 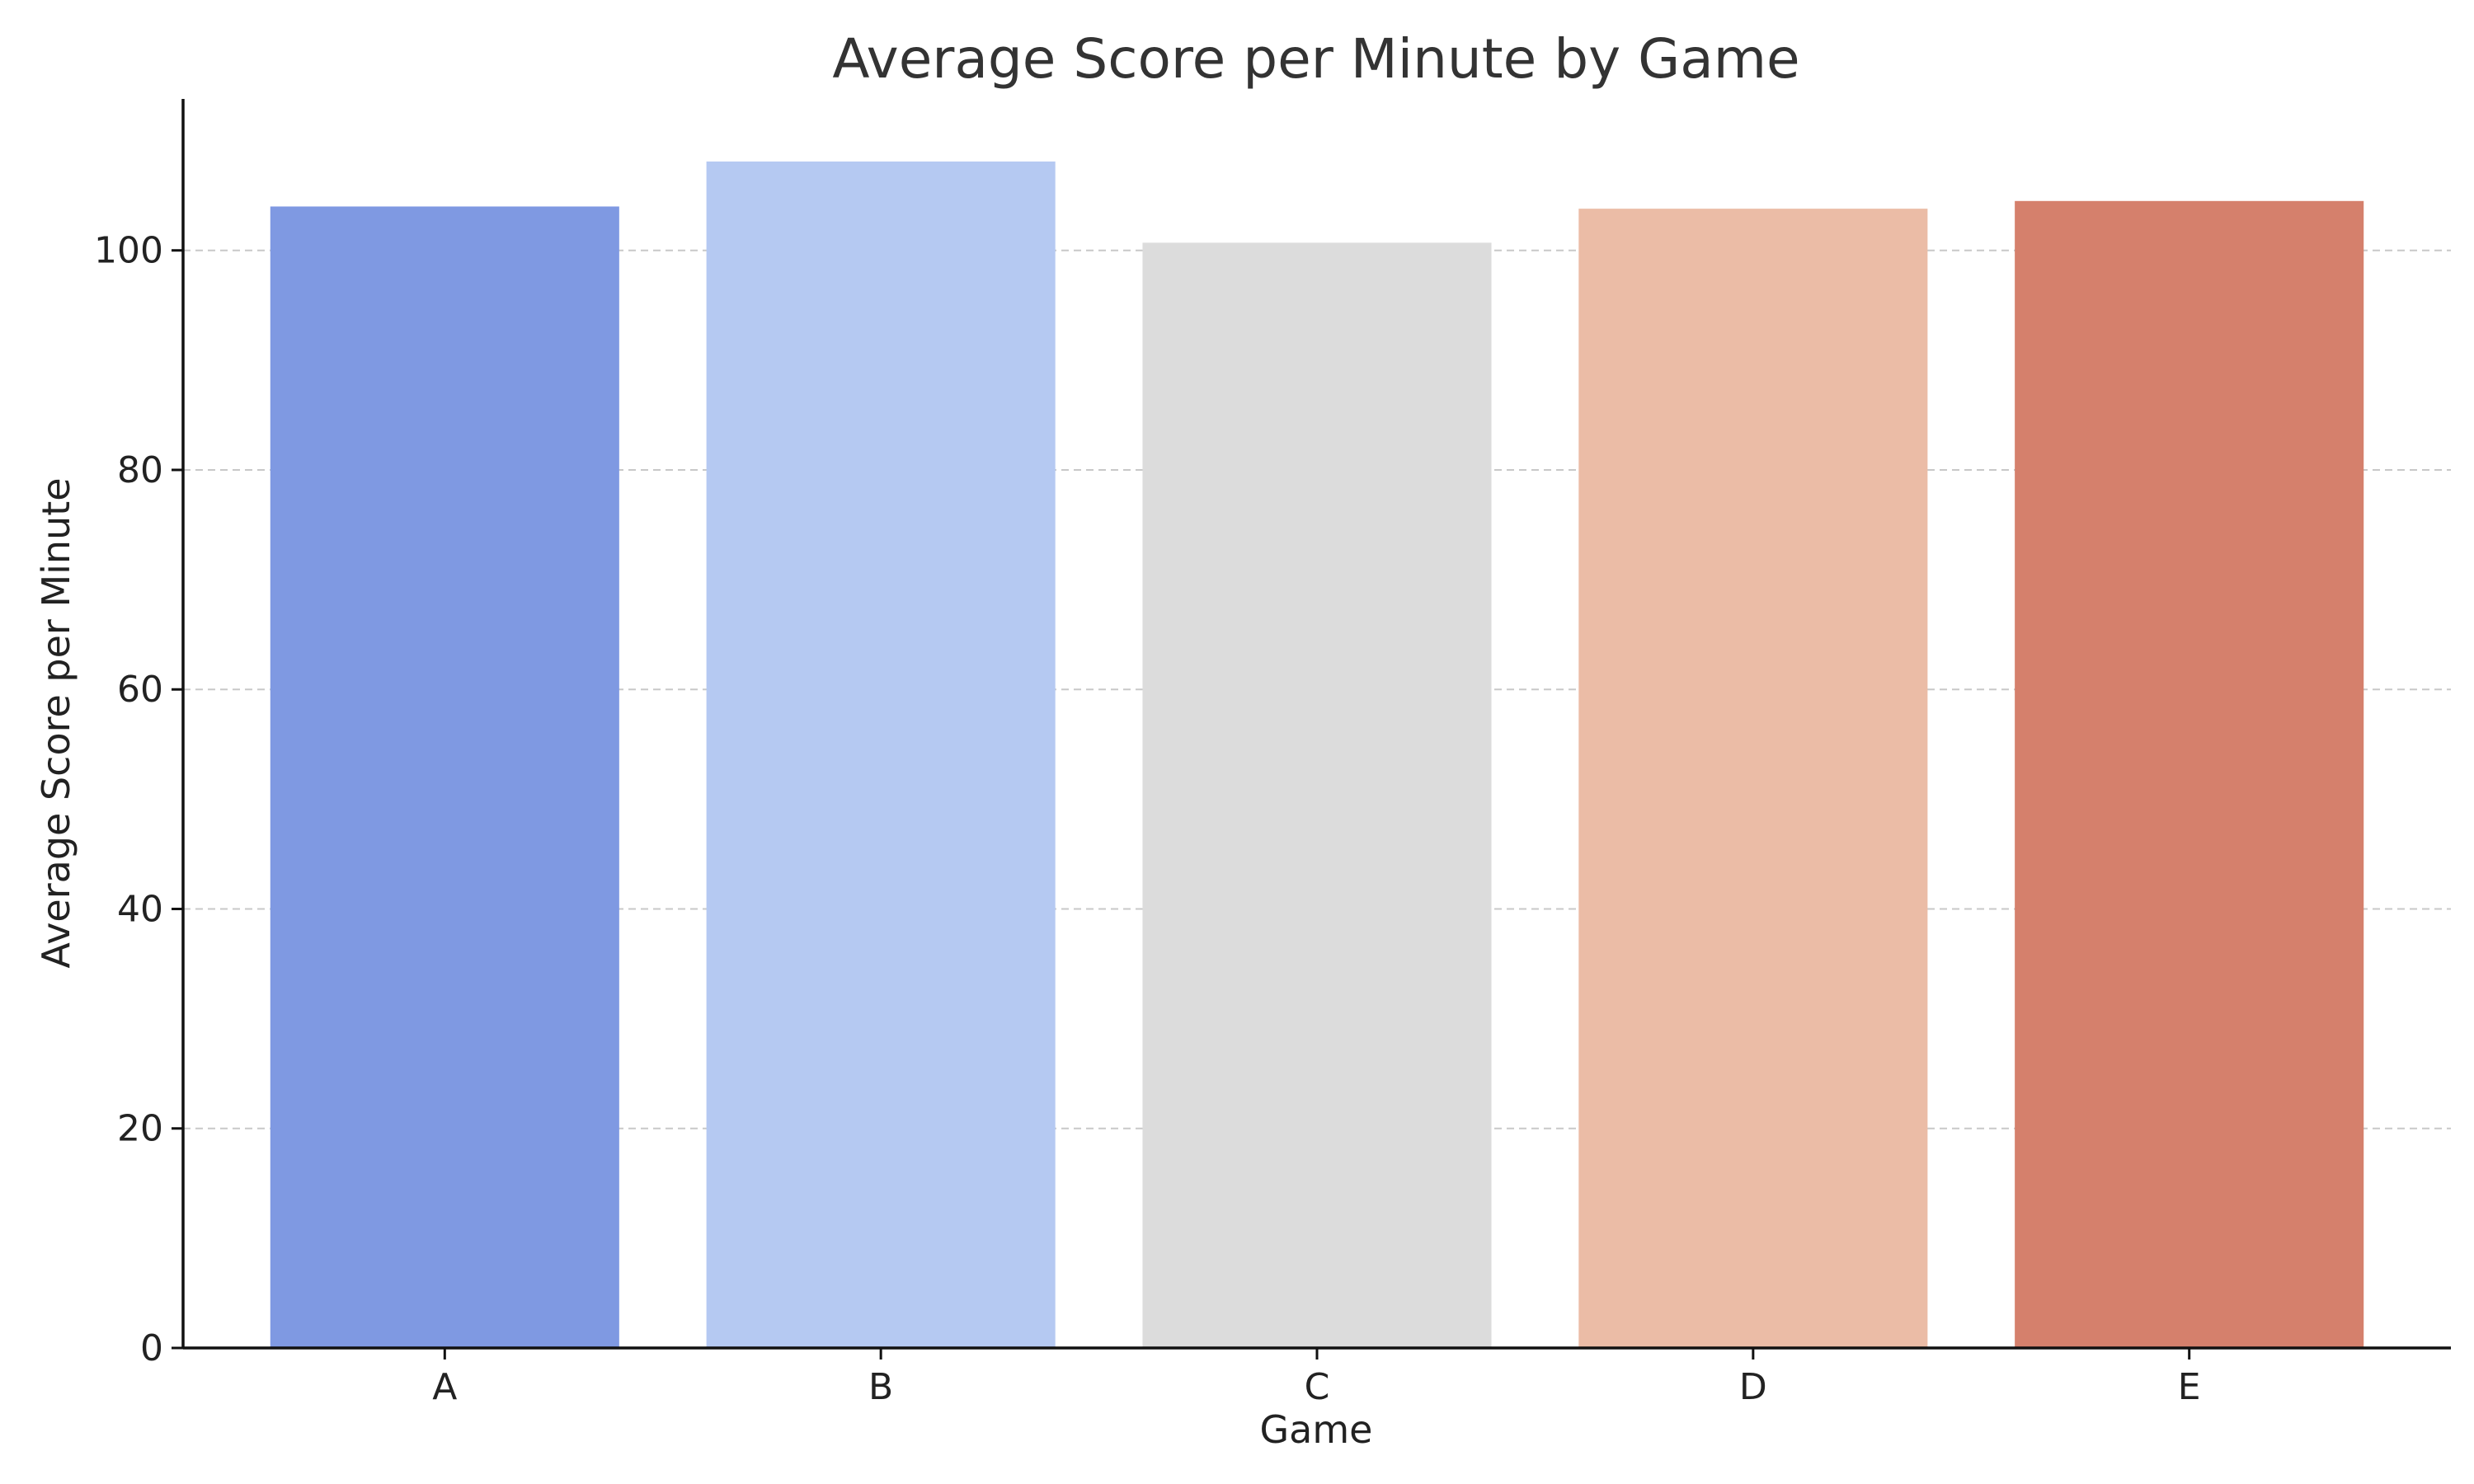 I want to click on y-tick-label: 60, so click(x=140, y=690).